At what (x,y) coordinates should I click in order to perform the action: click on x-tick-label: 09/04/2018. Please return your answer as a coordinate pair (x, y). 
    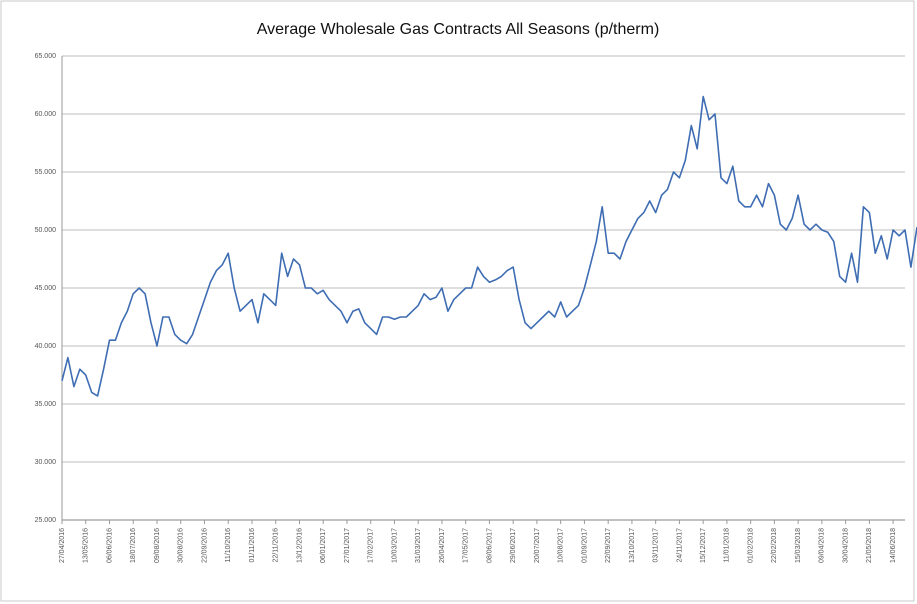
    Looking at the image, I should click on (822, 545).